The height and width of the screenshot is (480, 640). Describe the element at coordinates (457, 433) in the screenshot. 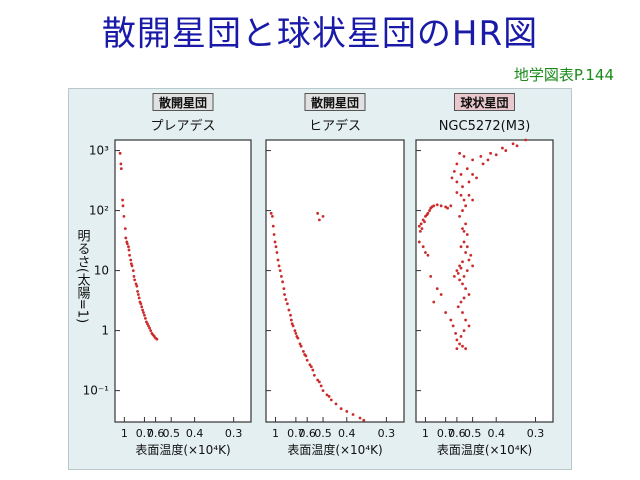

I see `x-tick-label-3-3: 0.6` at that location.